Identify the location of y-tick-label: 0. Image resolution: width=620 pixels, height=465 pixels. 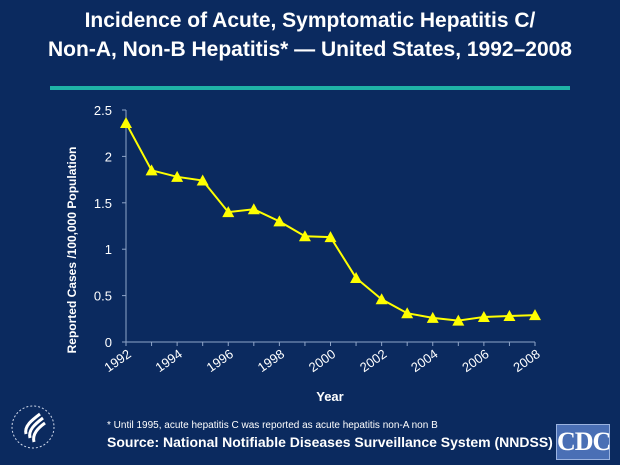
(108, 342).